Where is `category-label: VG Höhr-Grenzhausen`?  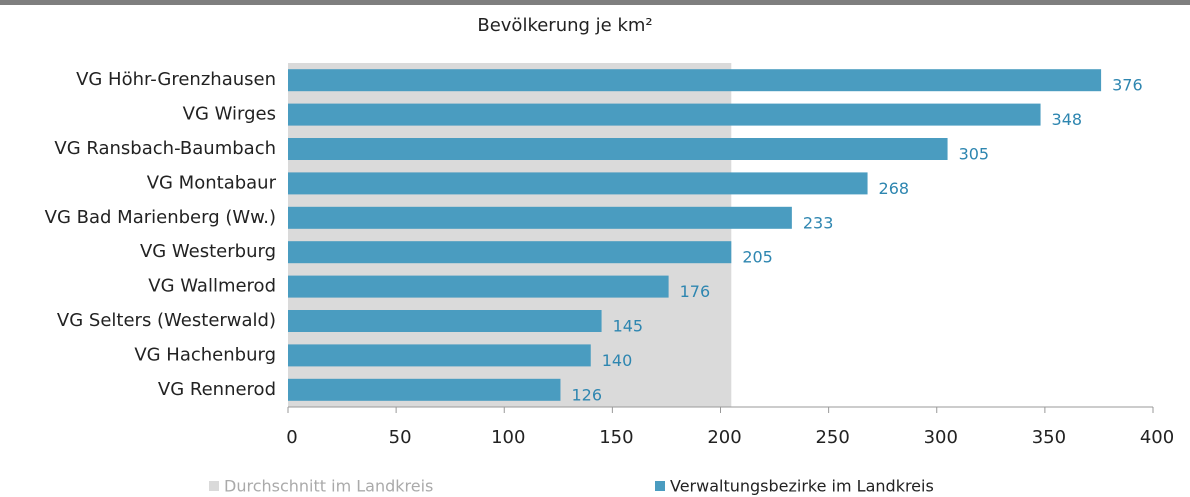 category-label: VG Höhr-Grenzhausen is located at coordinates (176, 79).